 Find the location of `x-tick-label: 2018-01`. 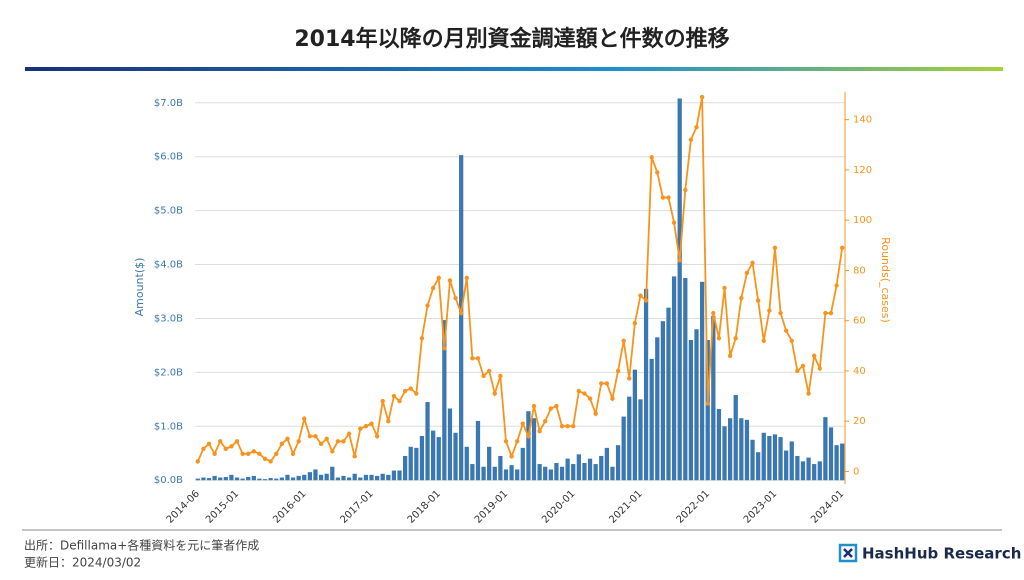

x-tick-label: 2018-01 is located at coordinates (424, 506).